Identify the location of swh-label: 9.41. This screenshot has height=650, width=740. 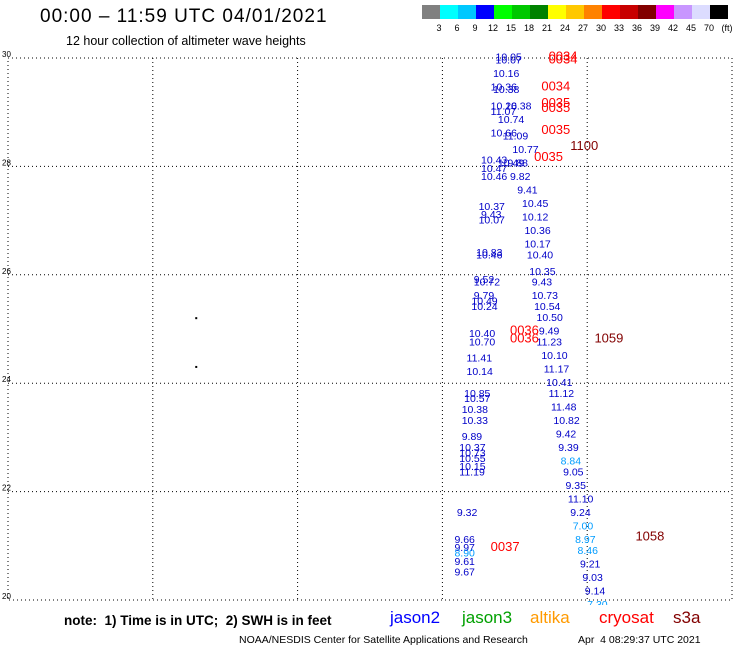
(527, 191).